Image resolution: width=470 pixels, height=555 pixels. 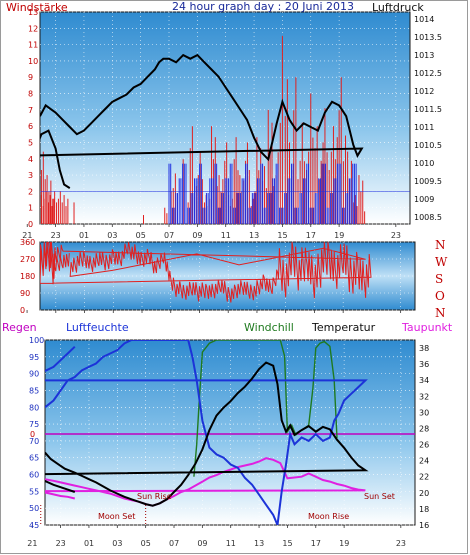 What do you see at coordinates (33, 28) in the screenshot?
I see `y-tick-label-wind: 12` at bounding box center [33, 28].